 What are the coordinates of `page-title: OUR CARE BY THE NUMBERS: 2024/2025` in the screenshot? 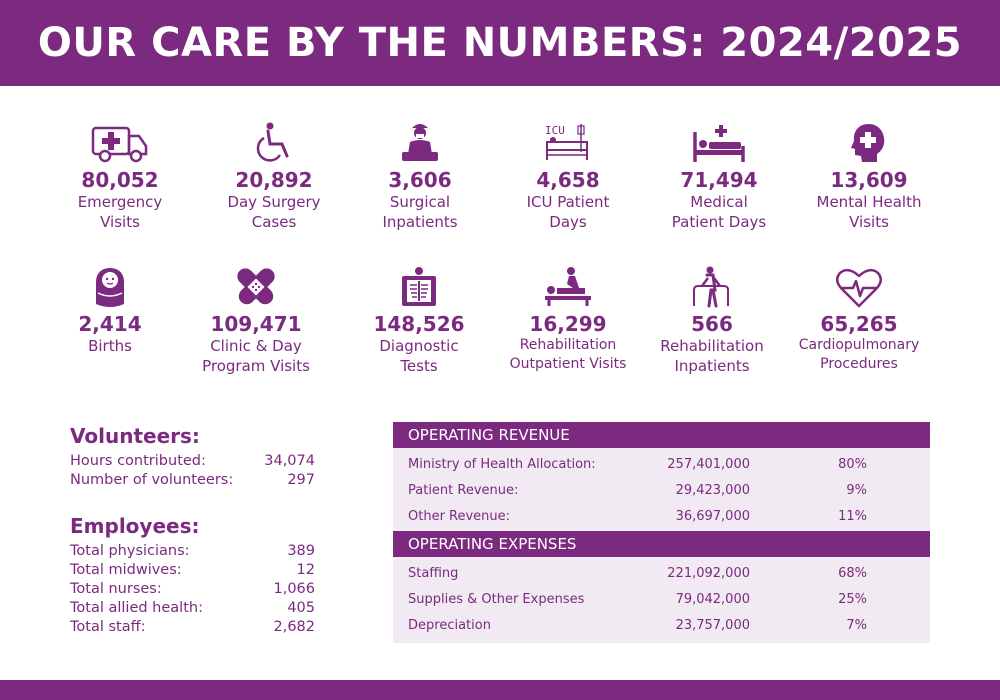 It's located at (500, 43).